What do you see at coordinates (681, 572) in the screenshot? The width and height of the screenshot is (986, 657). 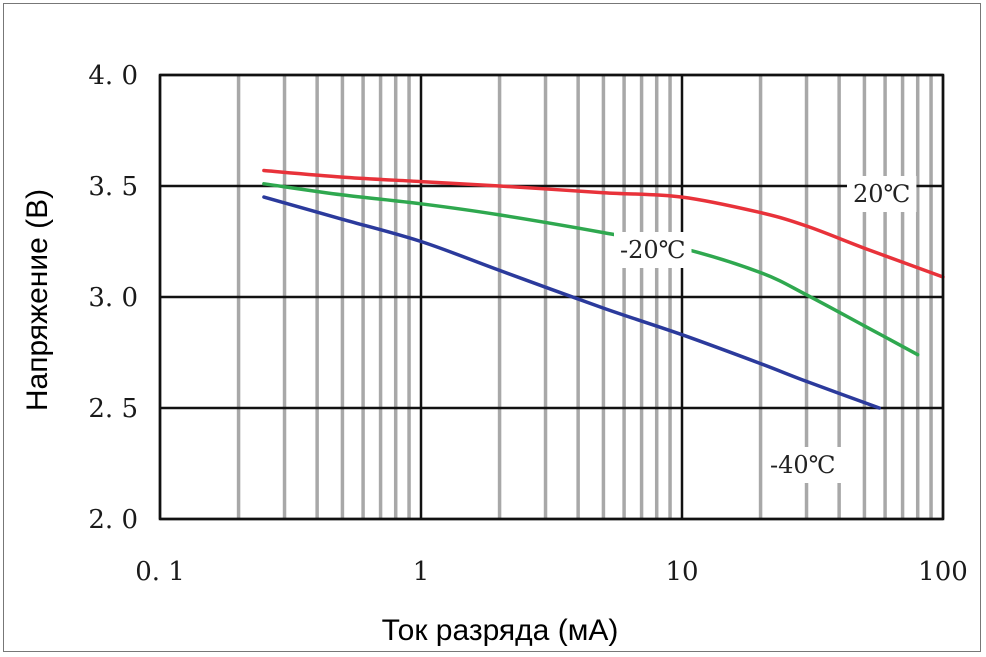 I see `x-tick-label: 10` at bounding box center [681, 572].